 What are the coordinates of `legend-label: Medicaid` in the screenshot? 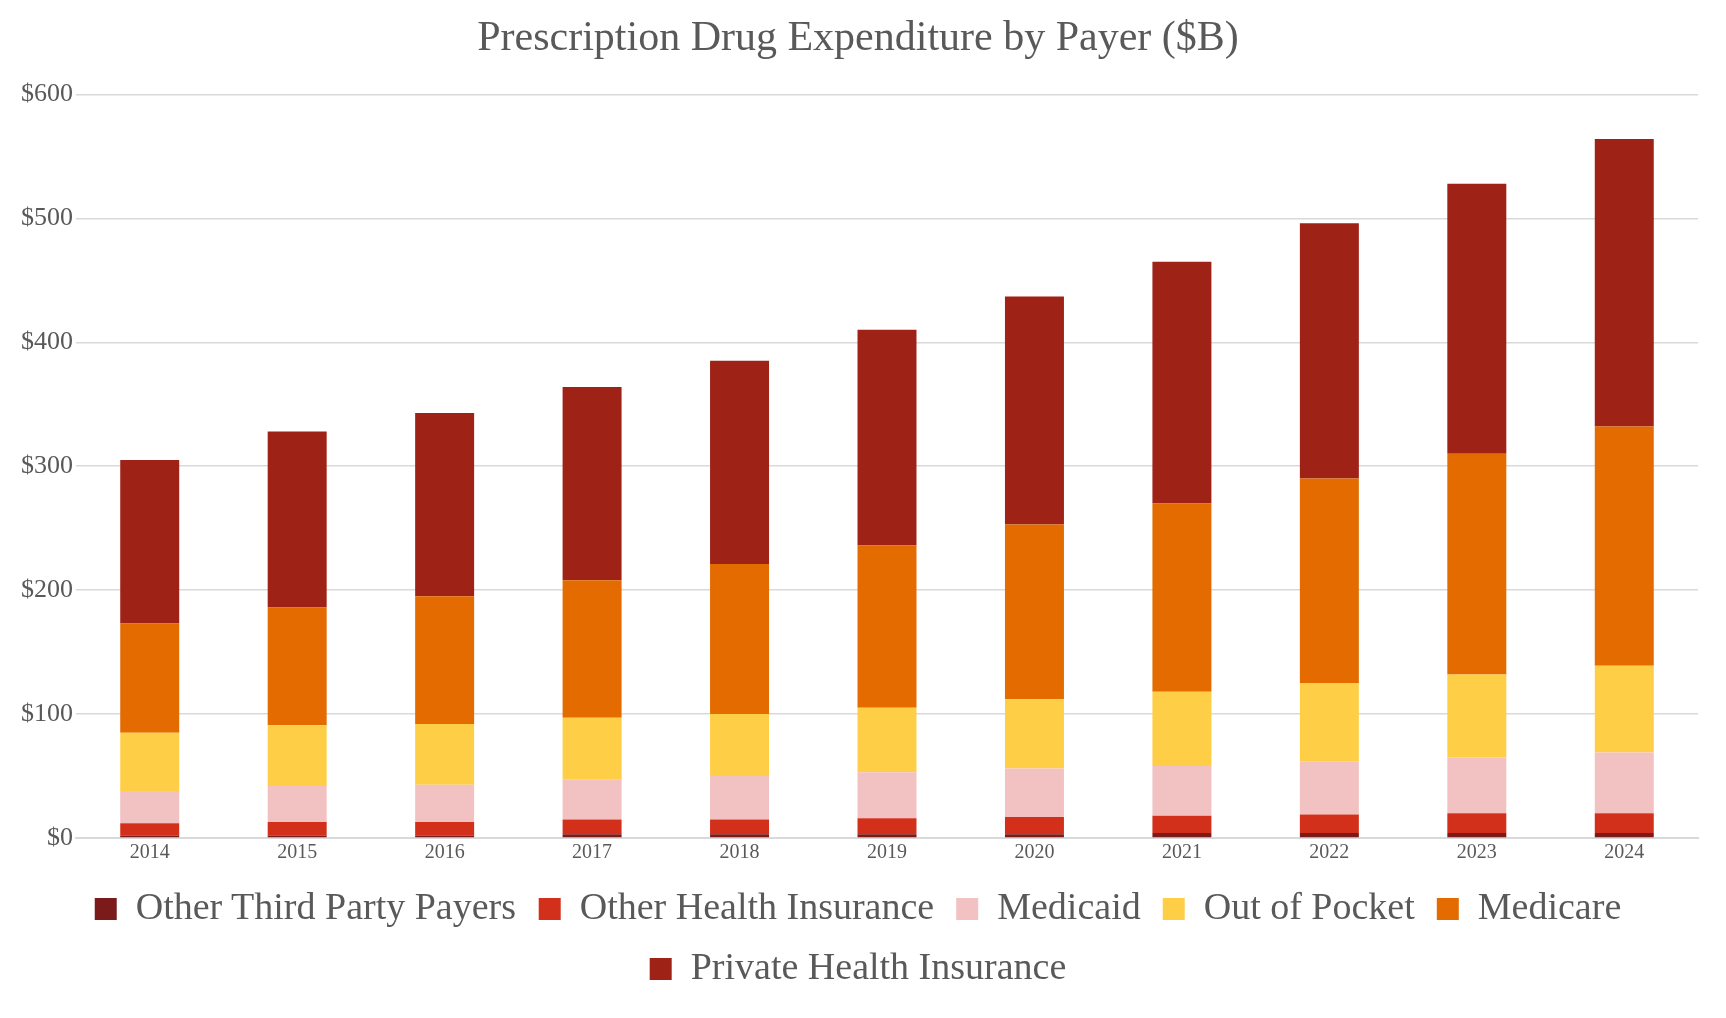 It's located at (1069, 905).